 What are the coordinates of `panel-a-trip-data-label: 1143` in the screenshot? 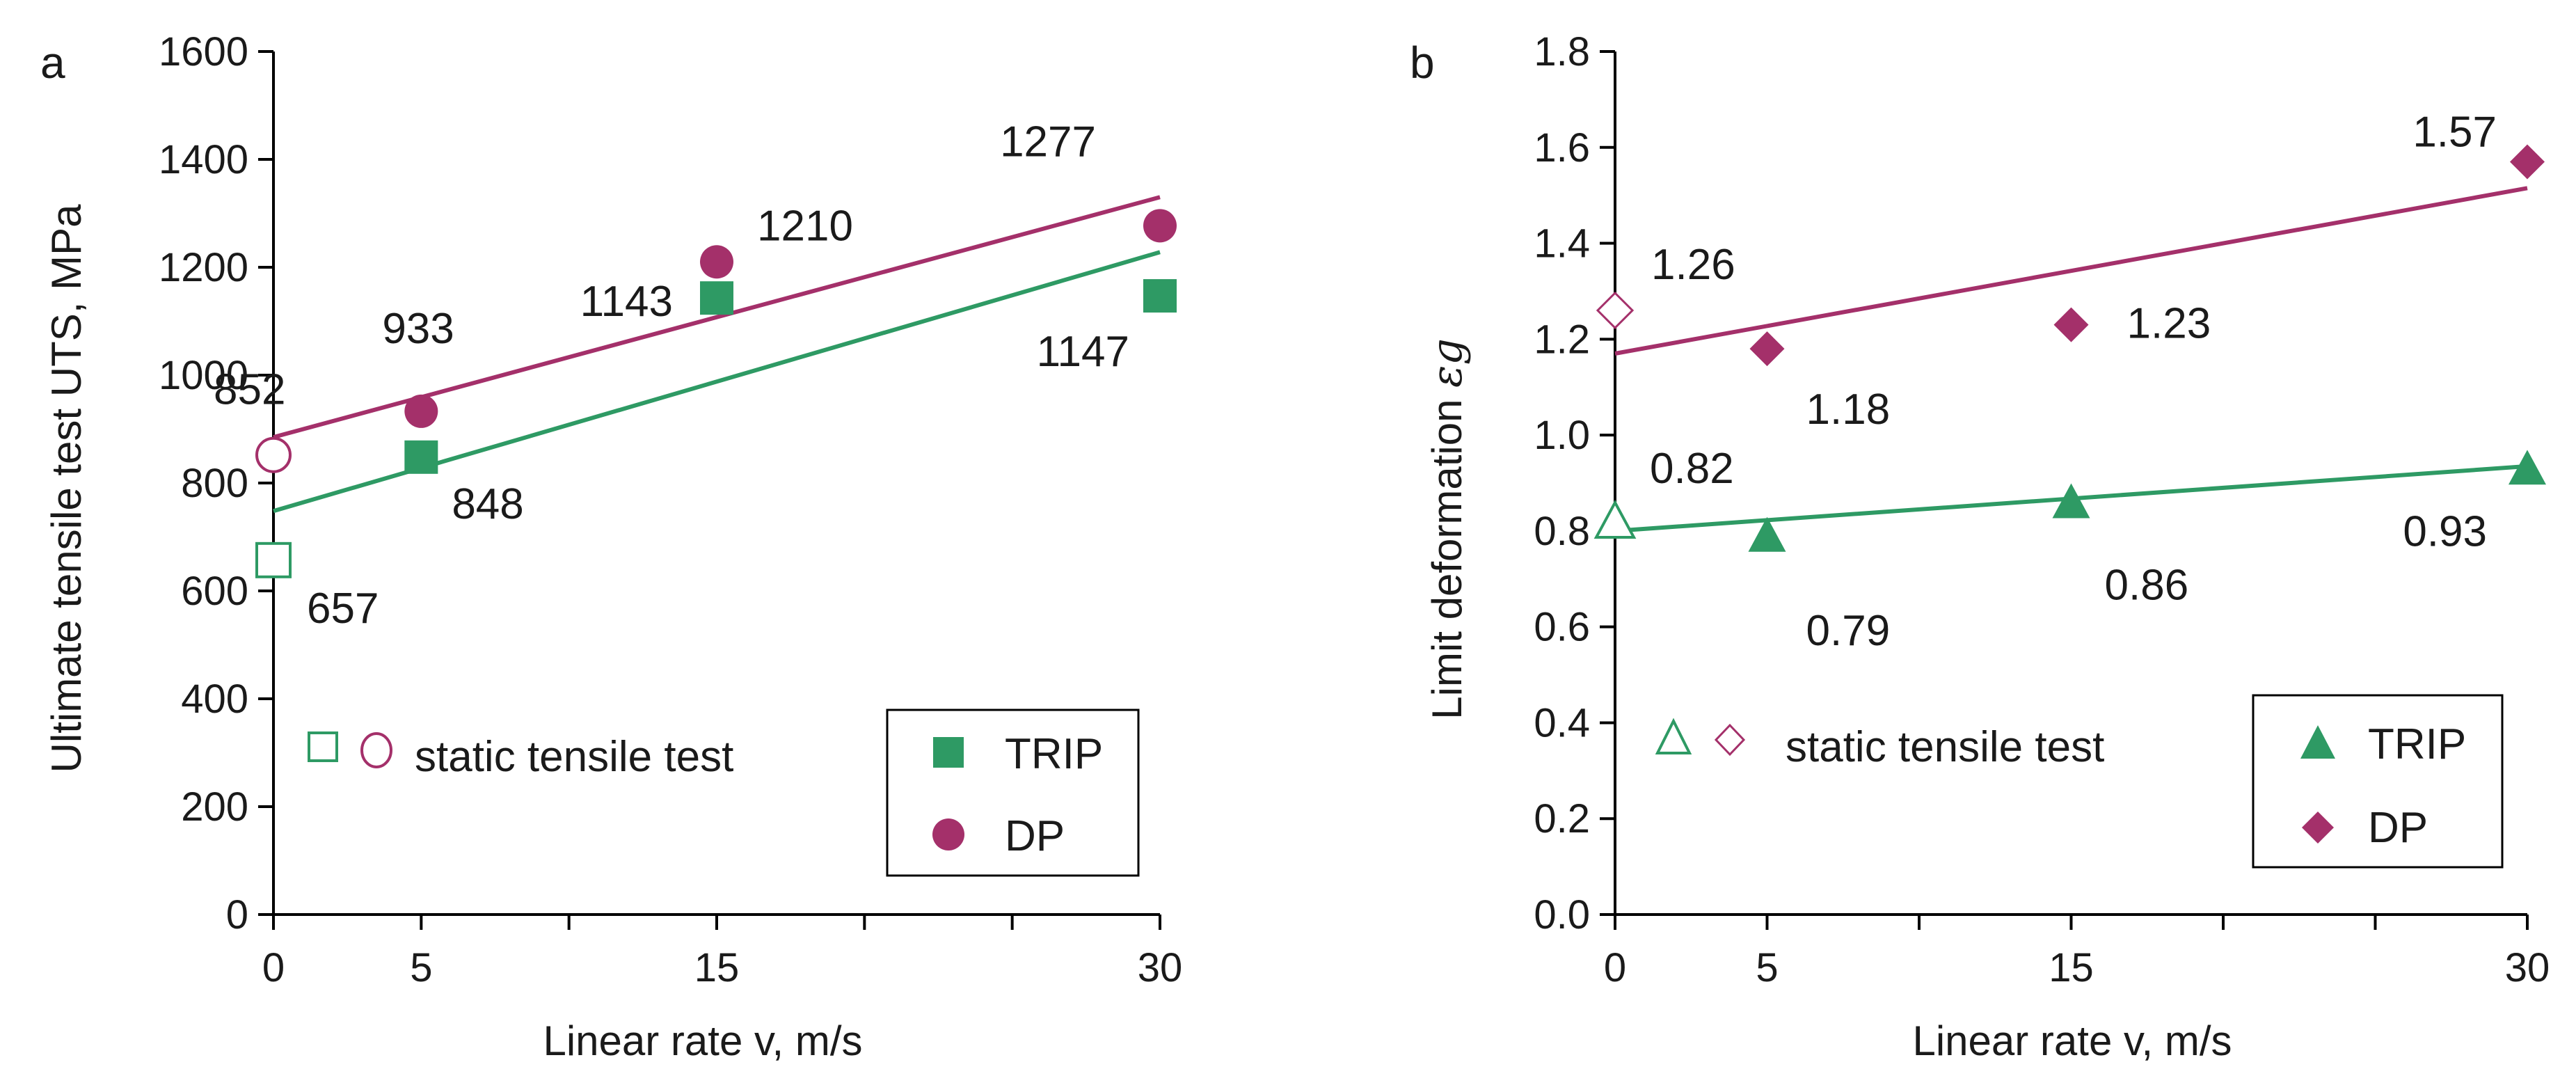 It's located at (626, 302).